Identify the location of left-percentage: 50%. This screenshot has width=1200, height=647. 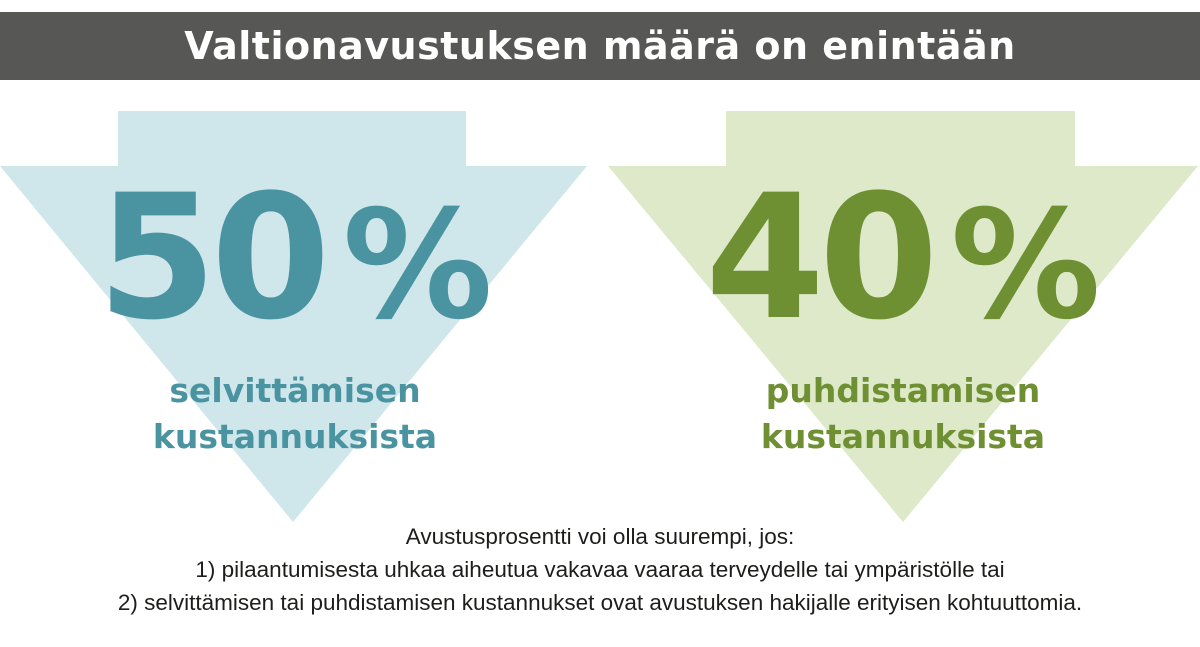
(295, 261).